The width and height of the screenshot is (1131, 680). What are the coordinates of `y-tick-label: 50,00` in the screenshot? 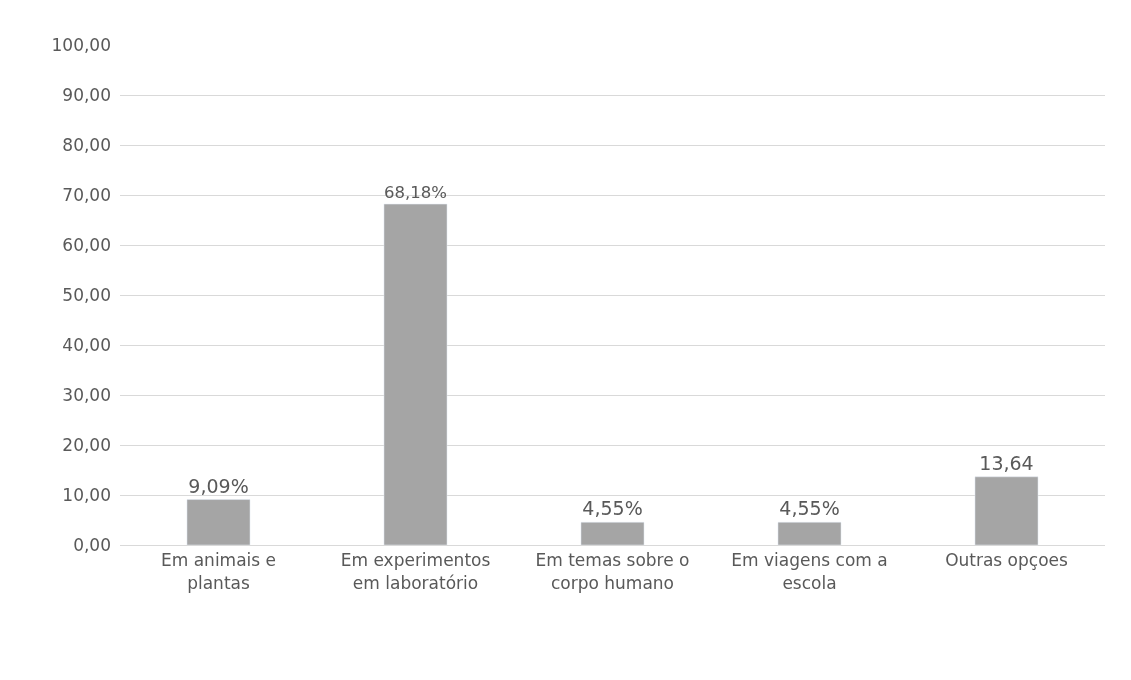 It's located at (86, 294).